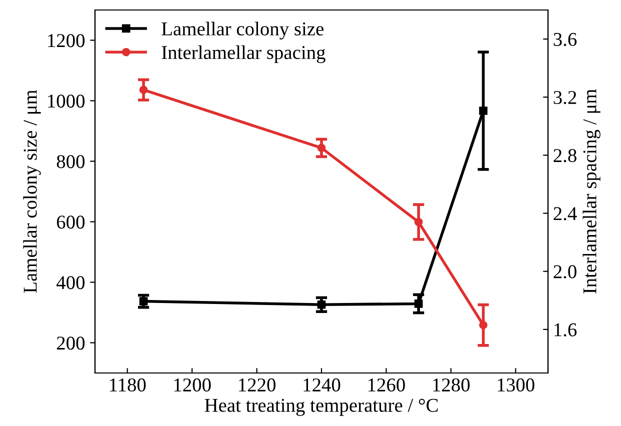 The width and height of the screenshot is (621, 426). Describe the element at coordinates (66, 41) in the screenshot. I see `y-tick-label: 1200` at that location.